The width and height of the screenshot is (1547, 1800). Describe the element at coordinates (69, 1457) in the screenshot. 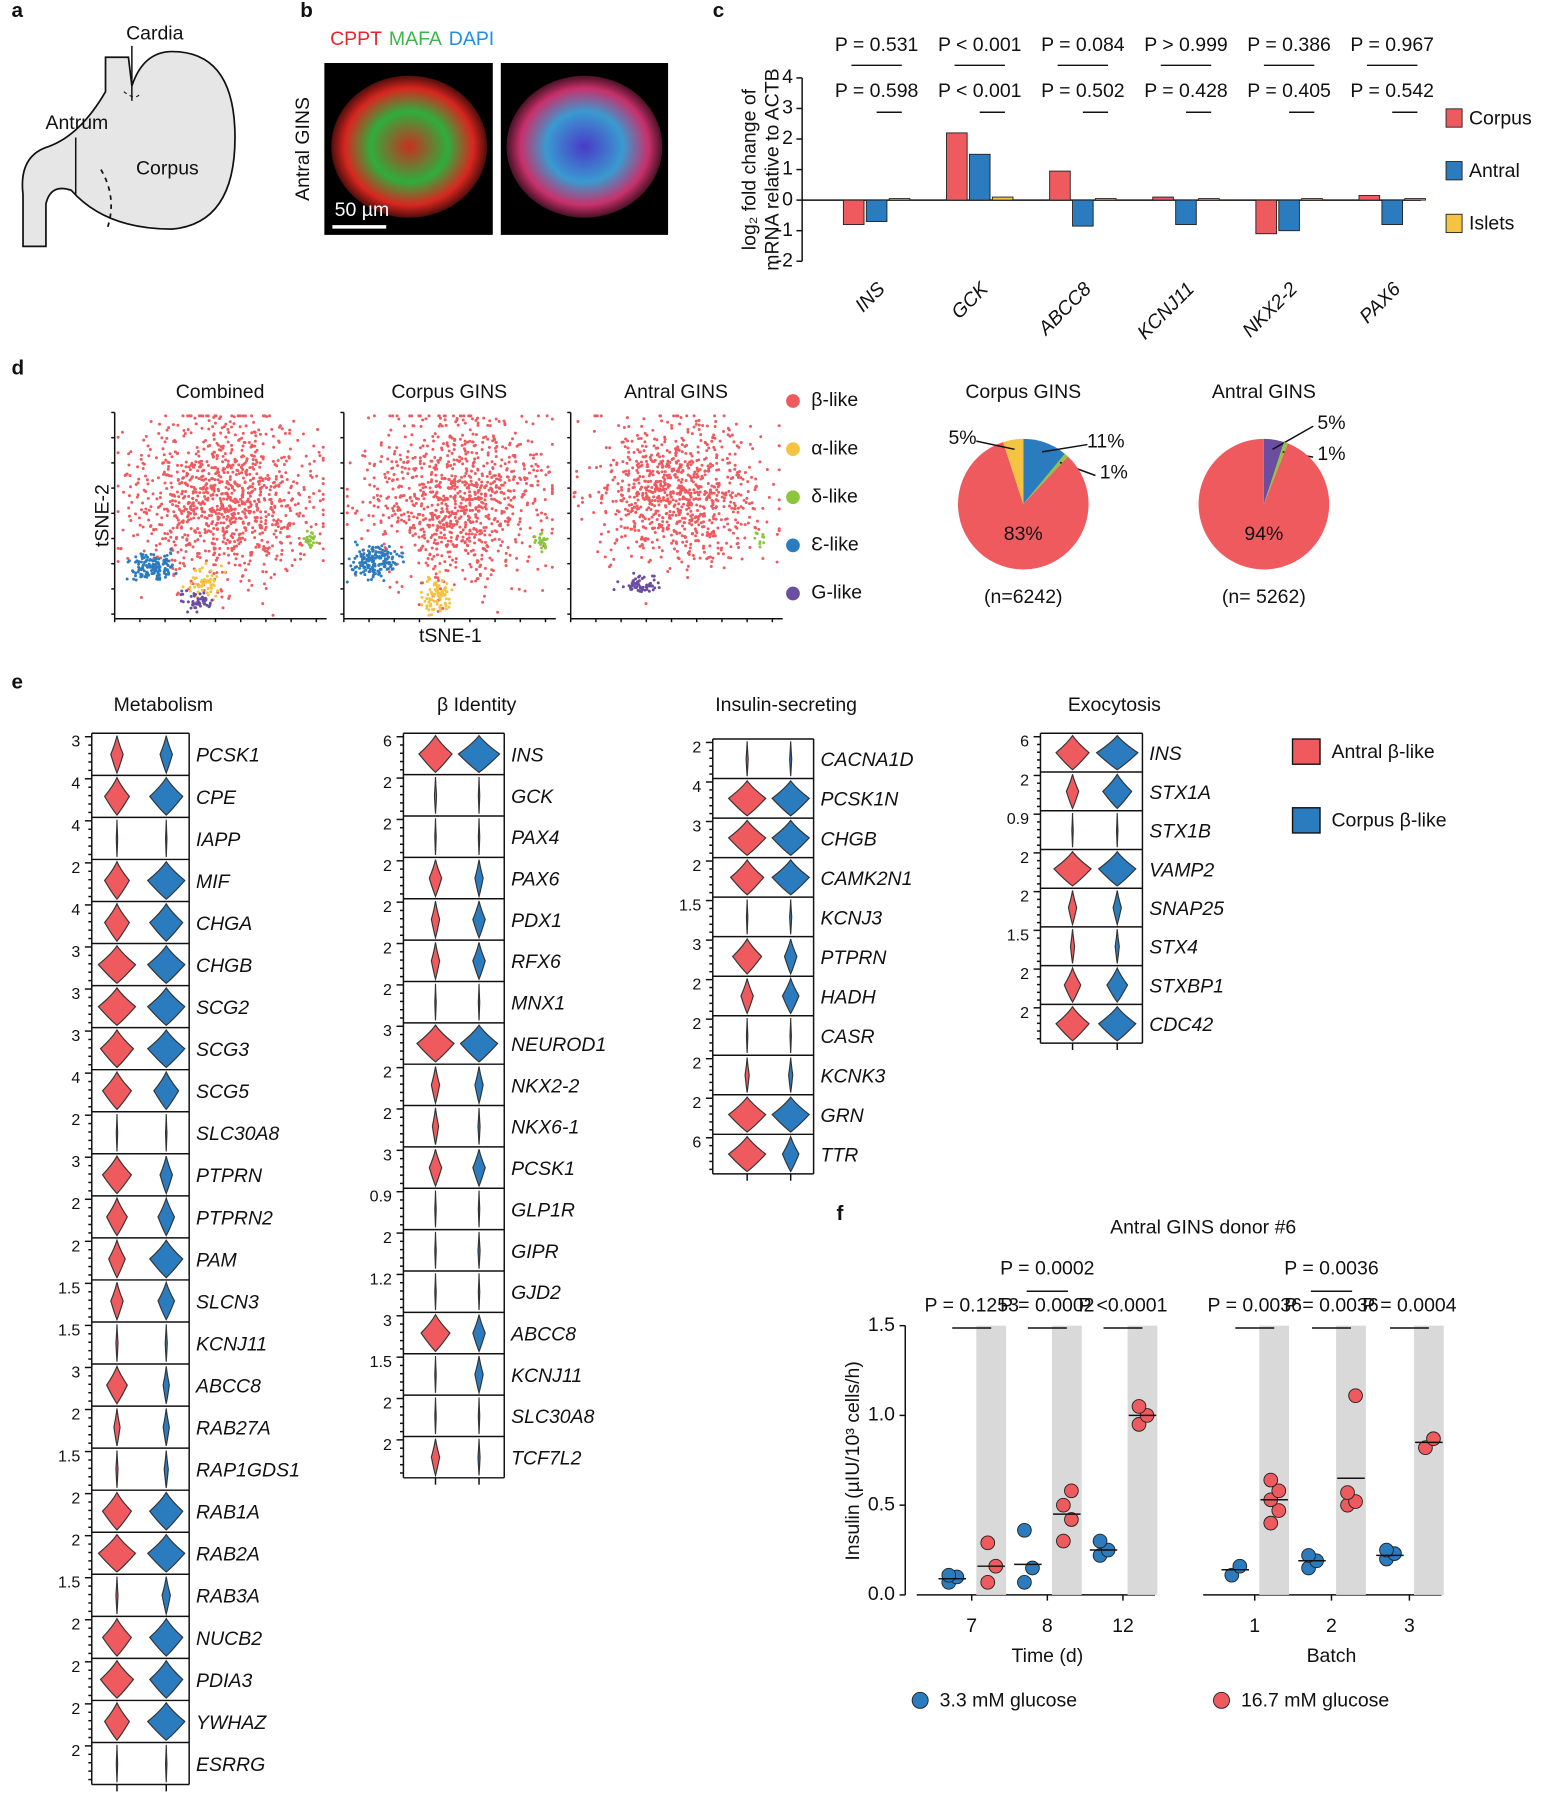

I see `y-tick-label: 1.5` at that location.